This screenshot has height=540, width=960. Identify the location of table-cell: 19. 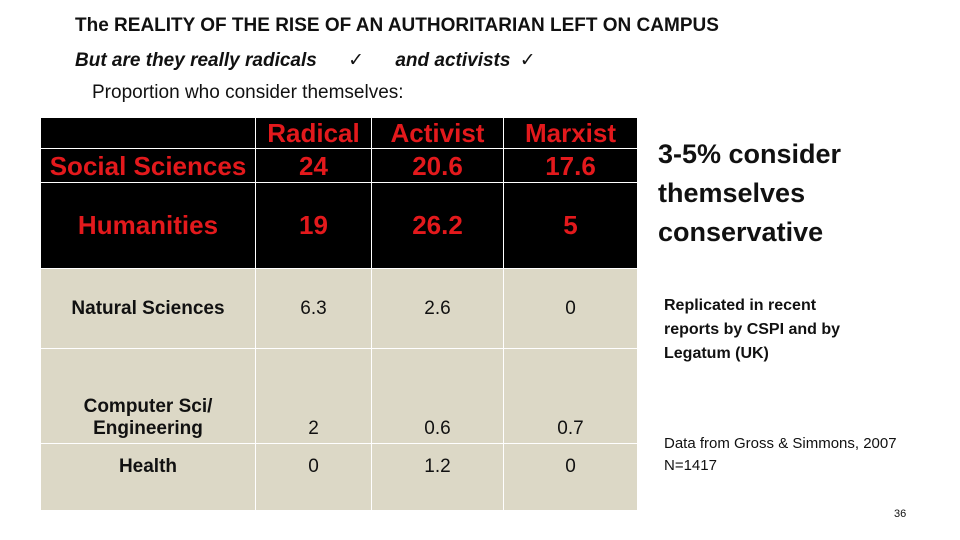
(313, 225).